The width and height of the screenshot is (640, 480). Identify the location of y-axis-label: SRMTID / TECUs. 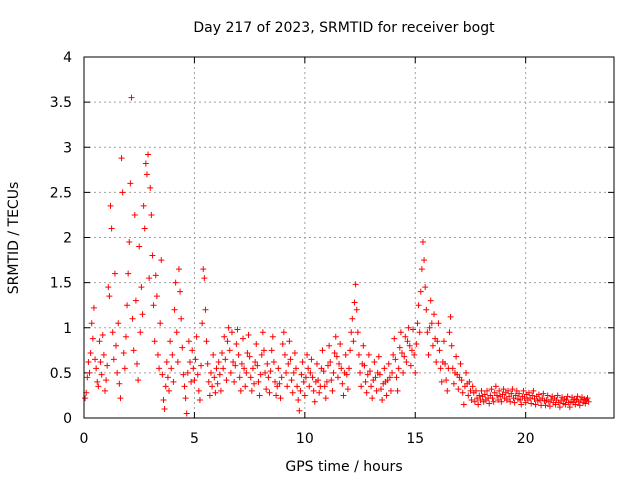
(14, 238).